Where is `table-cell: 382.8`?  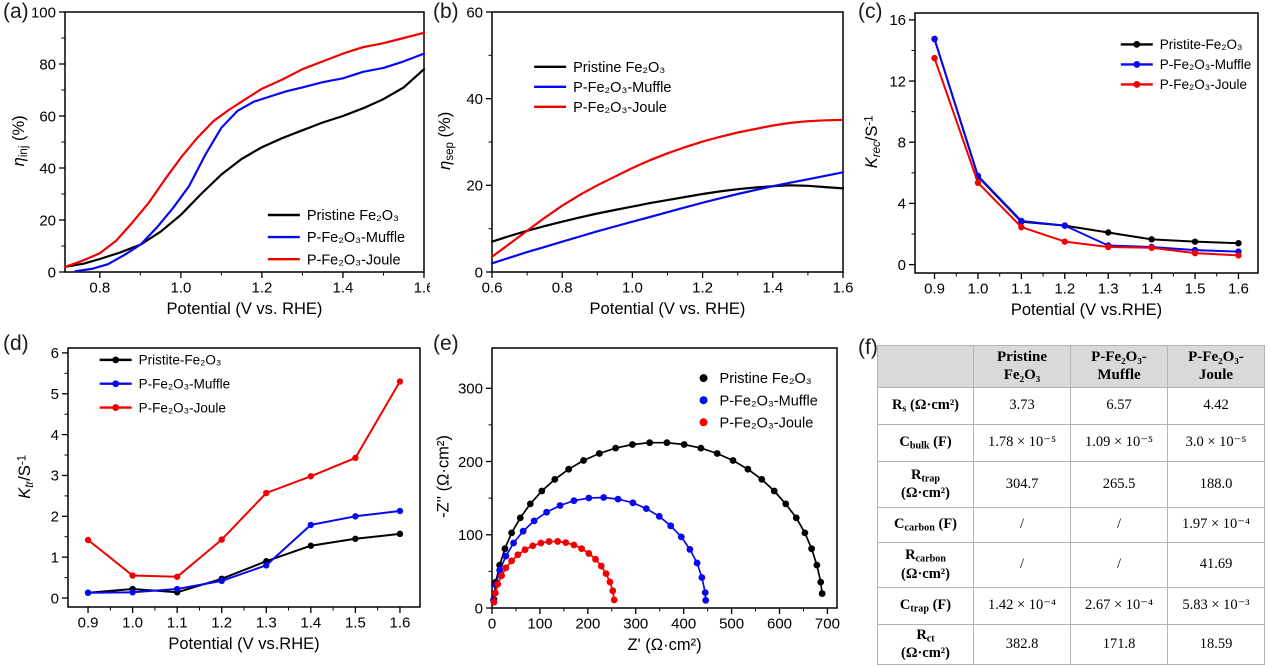 table-cell: 382.8 is located at coordinates (1022, 644).